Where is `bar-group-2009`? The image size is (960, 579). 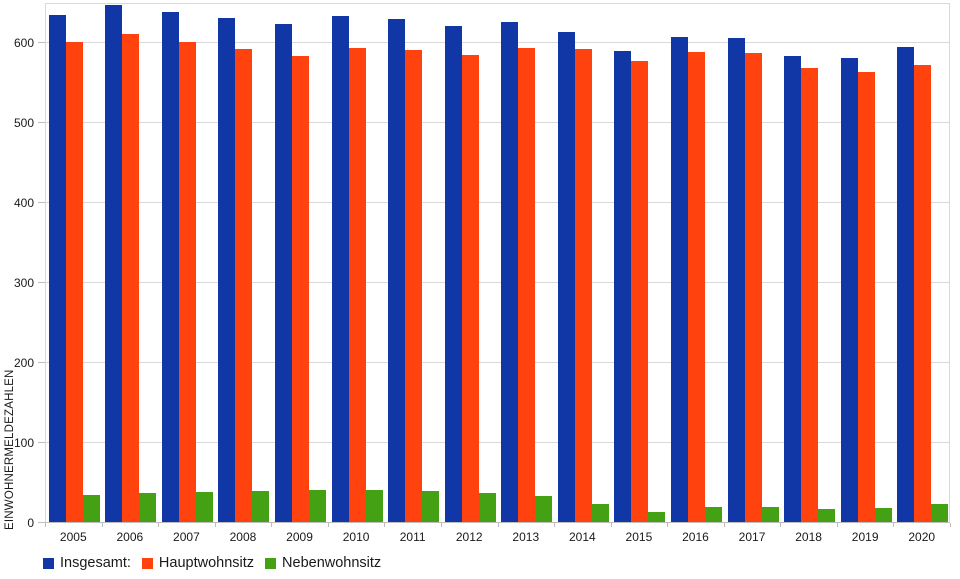
bar-group-2009 is located at coordinates (300, 263).